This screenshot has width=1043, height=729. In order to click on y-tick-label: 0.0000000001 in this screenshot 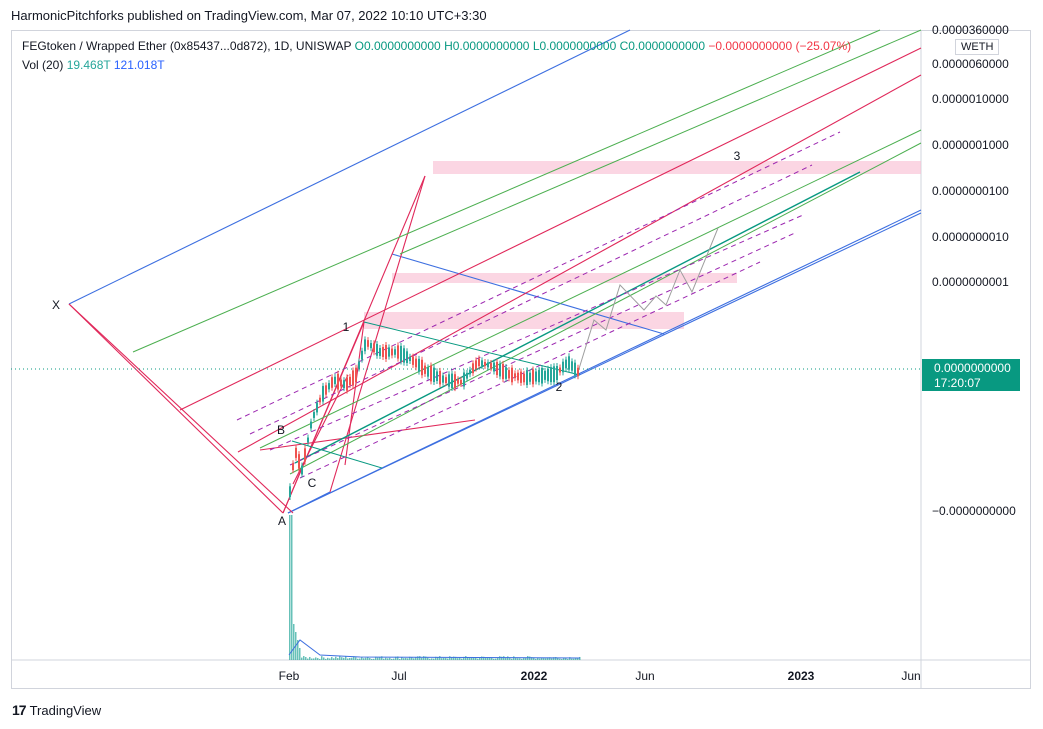, I will do `click(970, 282)`.